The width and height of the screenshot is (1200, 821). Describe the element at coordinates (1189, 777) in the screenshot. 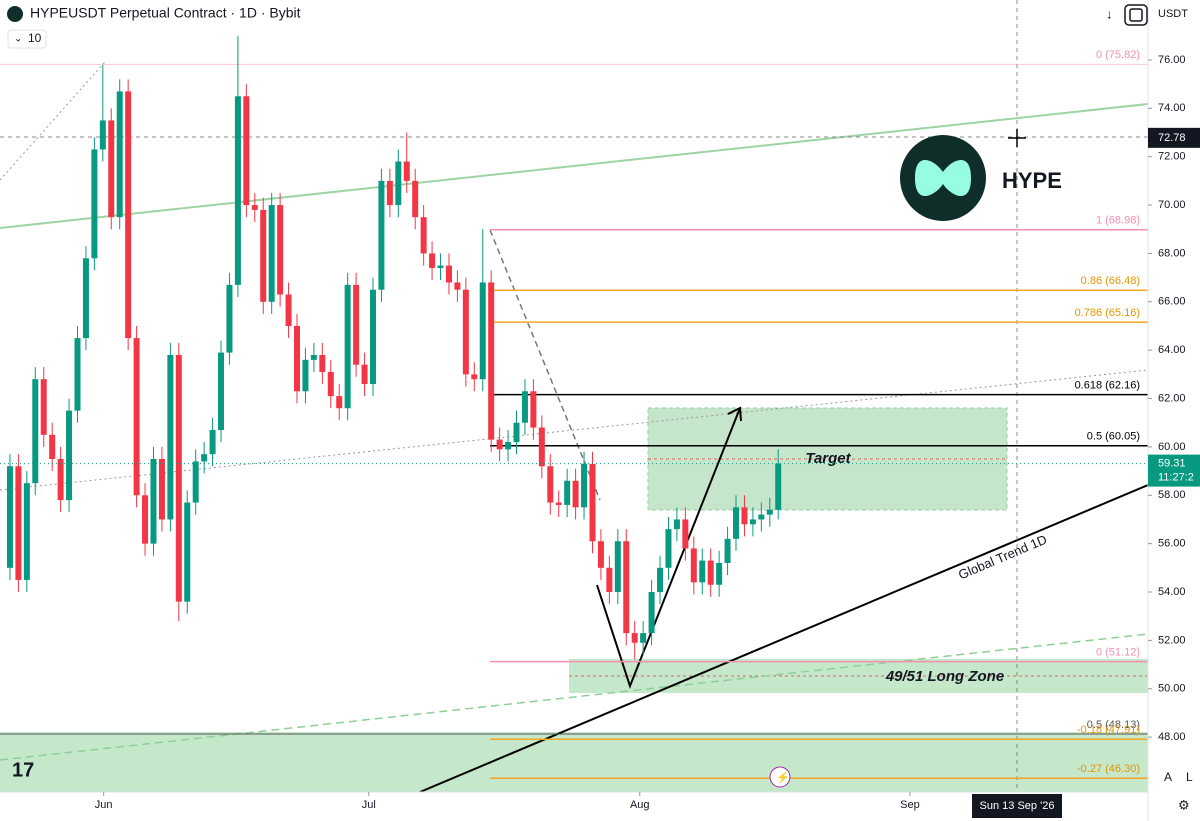

I see `log-button: L` at that location.